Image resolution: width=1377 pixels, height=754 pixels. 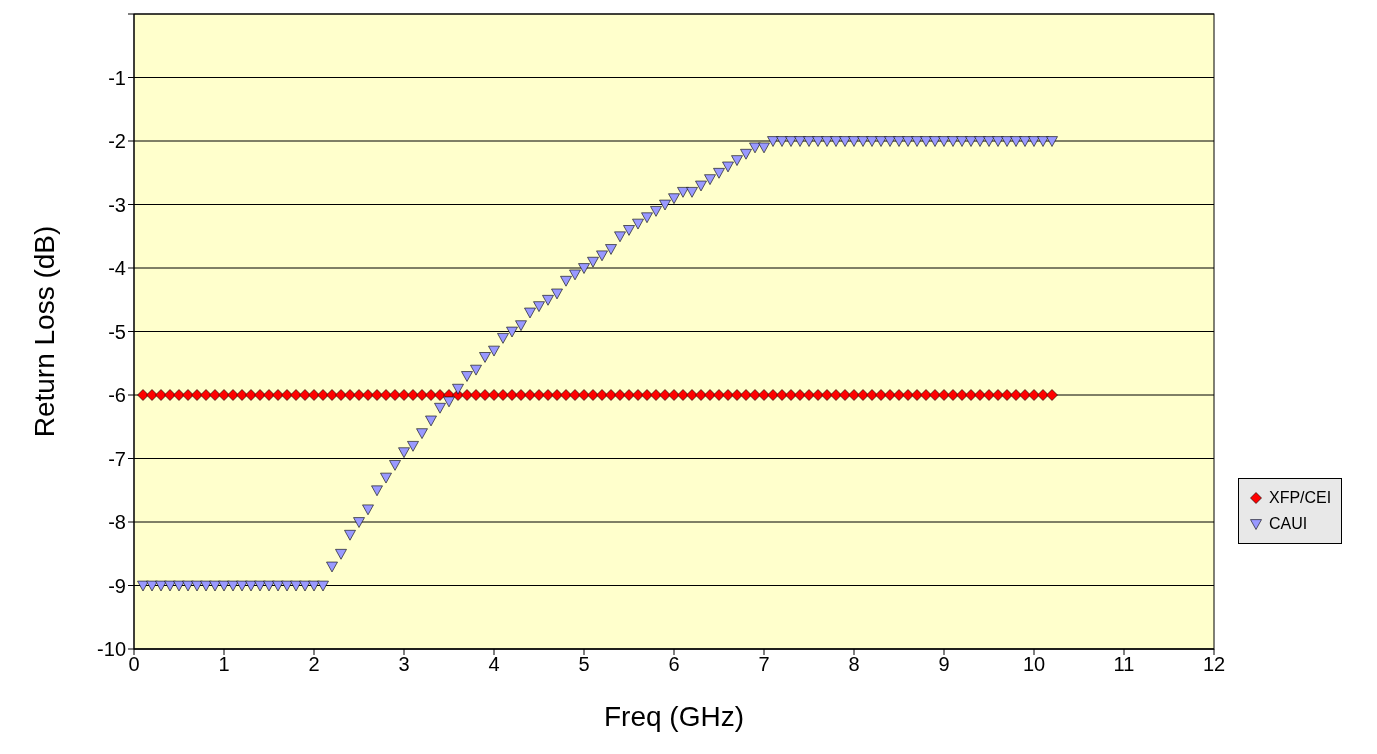 What do you see at coordinates (584, 664) in the screenshot?
I see `x-tick-label: 5` at bounding box center [584, 664].